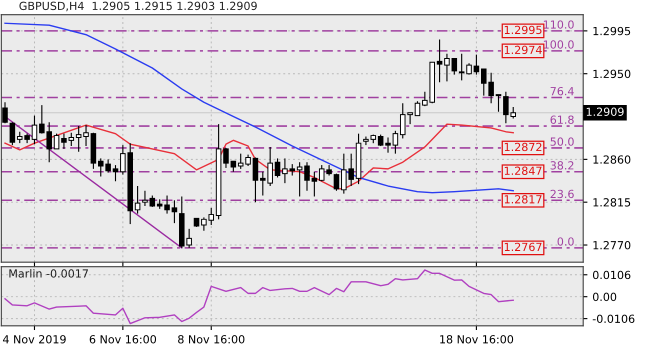 This screenshot has height=350, width=665. Describe the element at coordinates (566, 241) in the screenshot. I see `annotation: 0.0` at that location.